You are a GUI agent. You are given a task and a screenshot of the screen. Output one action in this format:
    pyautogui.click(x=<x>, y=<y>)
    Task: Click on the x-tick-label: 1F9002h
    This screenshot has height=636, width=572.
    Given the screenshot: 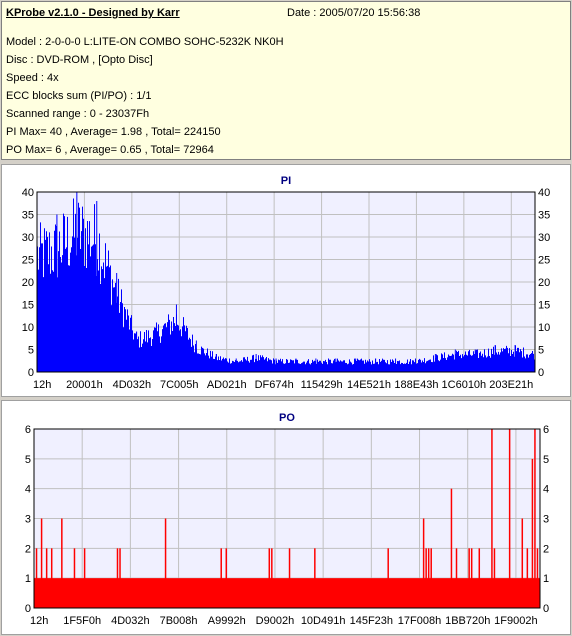 What is the action you would take?
    pyautogui.click(x=515, y=621)
    